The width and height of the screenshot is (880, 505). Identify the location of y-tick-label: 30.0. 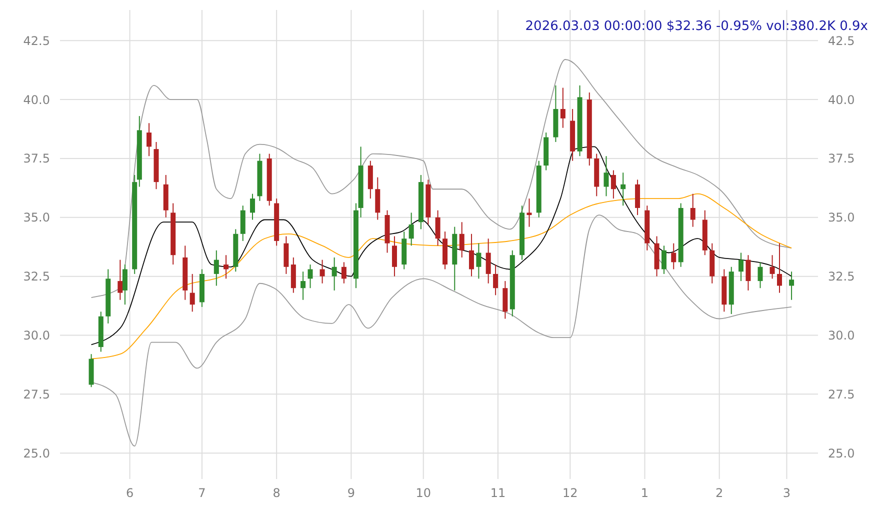
(36, 335).